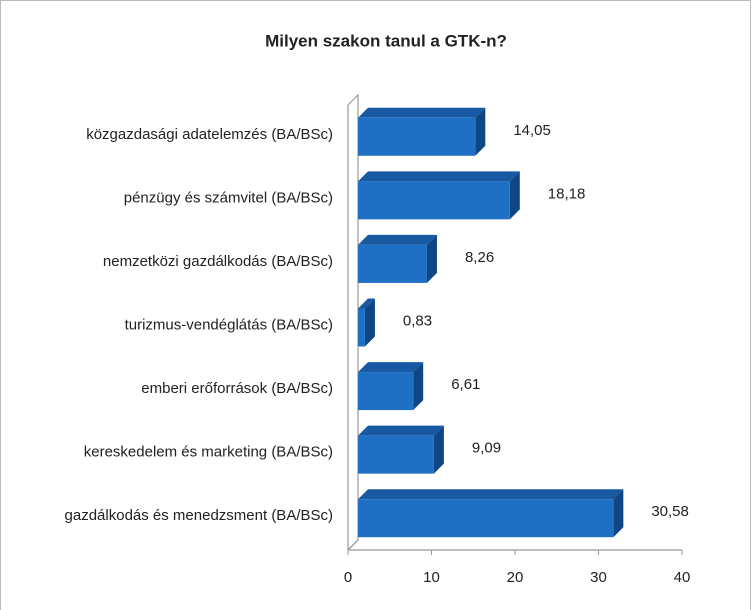 This screenshot has width=752, height=610. What do you see at coordinates (670, 511) in the screenshot?
I see `value-label: 30,58` at bounding box center [670, 511].